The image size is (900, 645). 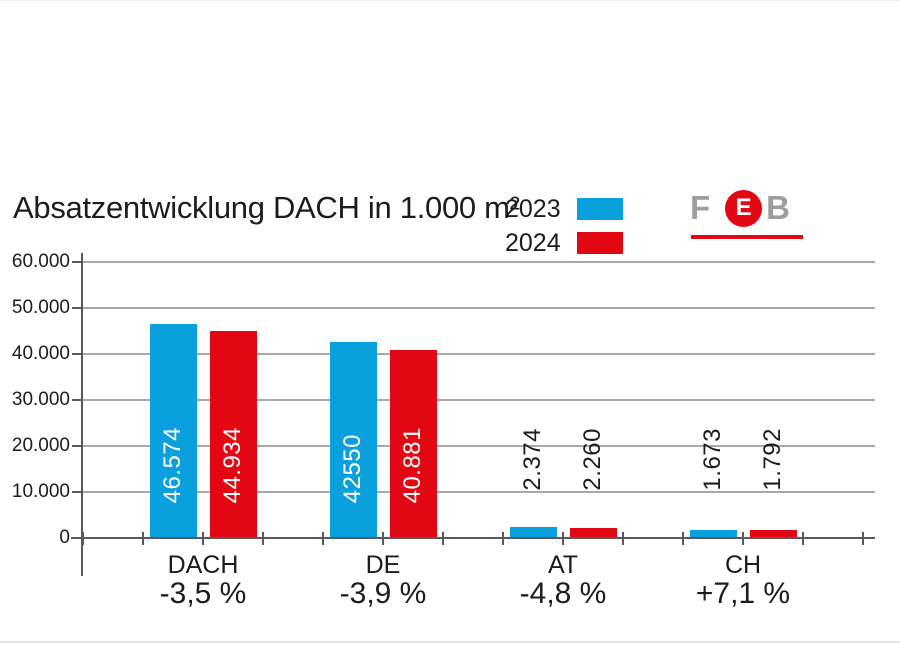 What do you see at coordinates (773, 533) in the screenshot?
I see `bar-2024-CH` at bounding box center [773, 533].